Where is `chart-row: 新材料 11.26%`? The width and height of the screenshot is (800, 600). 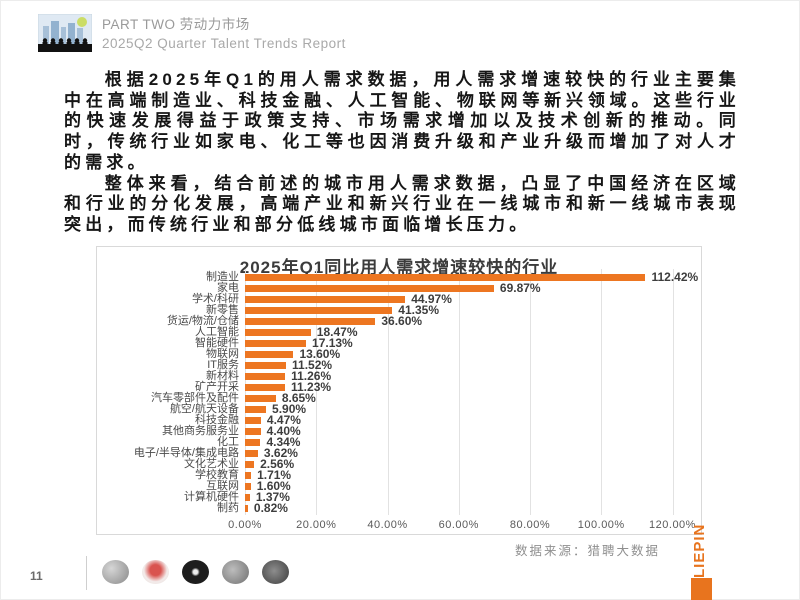 chart-row: 新材料 11.26% is located at coordinates (399, 376).